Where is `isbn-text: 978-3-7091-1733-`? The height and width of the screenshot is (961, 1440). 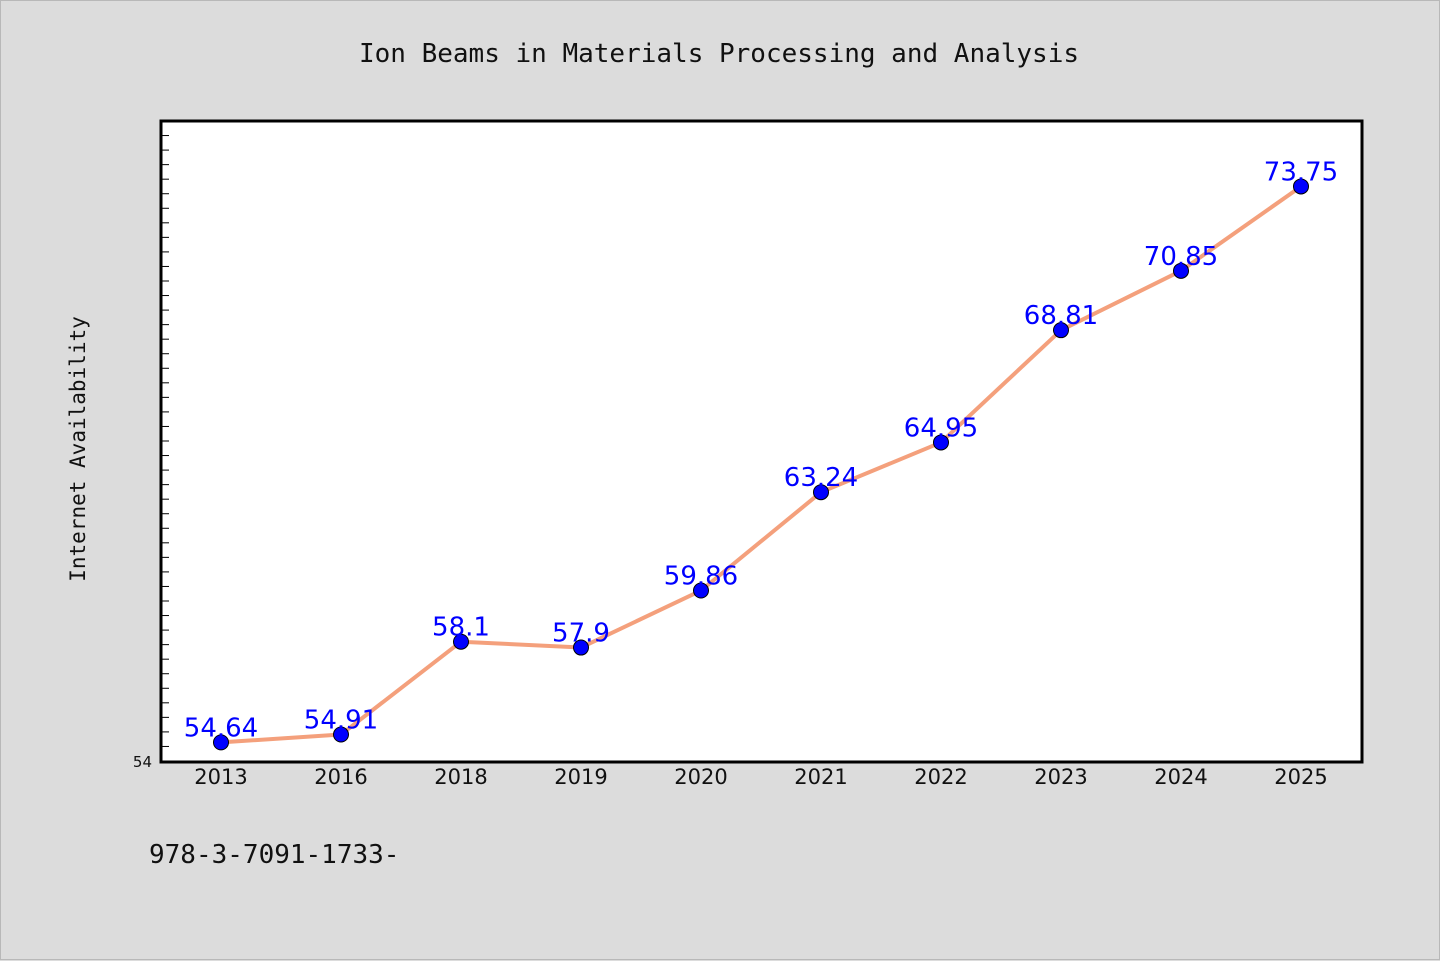 isbn-text: 978-3-7091-1733- is located at coordinates (274, 855).